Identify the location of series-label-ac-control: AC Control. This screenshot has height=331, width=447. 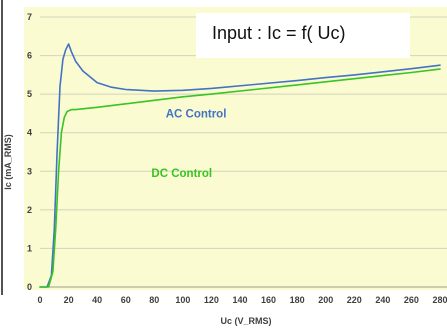
(196, 114).